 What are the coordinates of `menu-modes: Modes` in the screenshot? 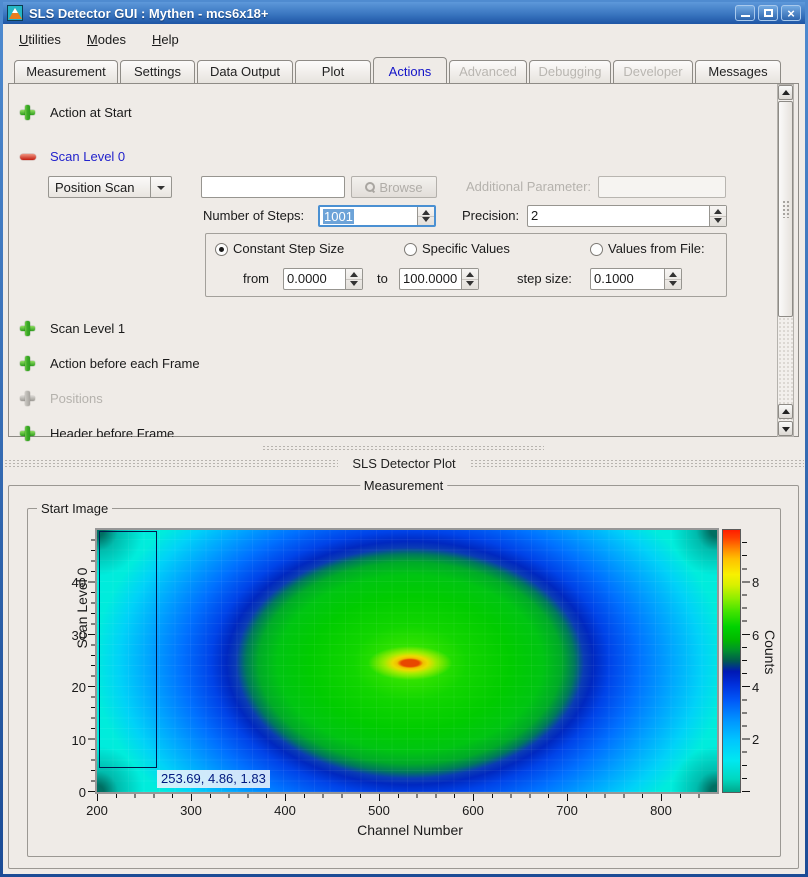 It's located at (106, 39).